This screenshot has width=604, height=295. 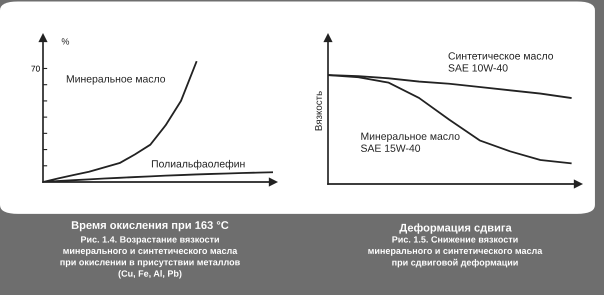 What do you see at coordinates (318, 110) in the screenshot?
I see `y-axis-title: Вязкость` at bounding box center [318, 110].